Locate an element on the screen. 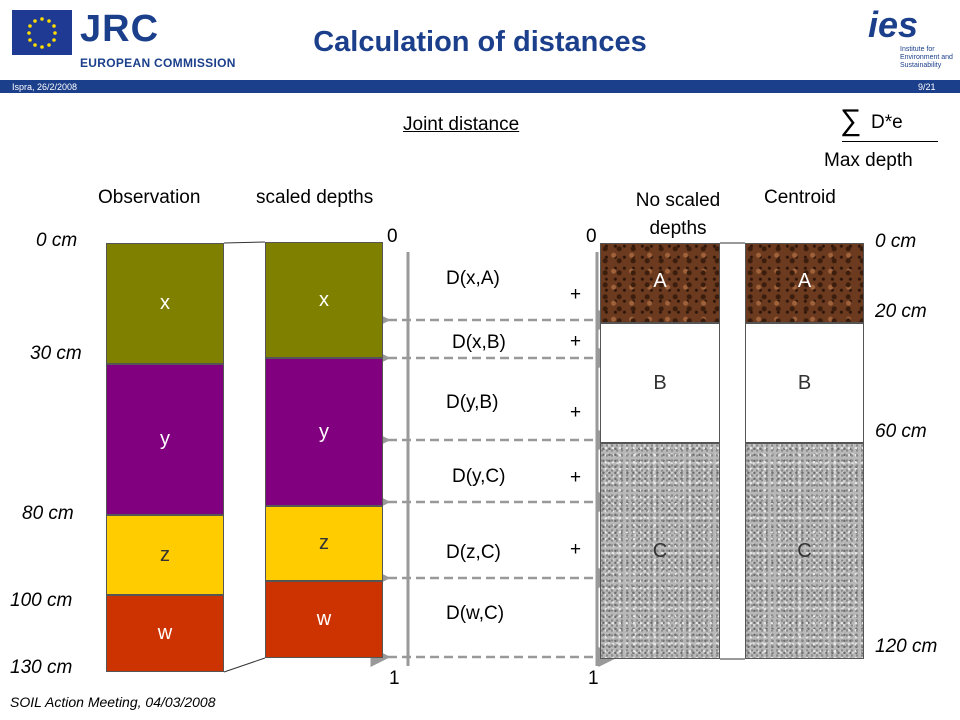  distance-label: D(w,C) is located at coordinates (475, 613).